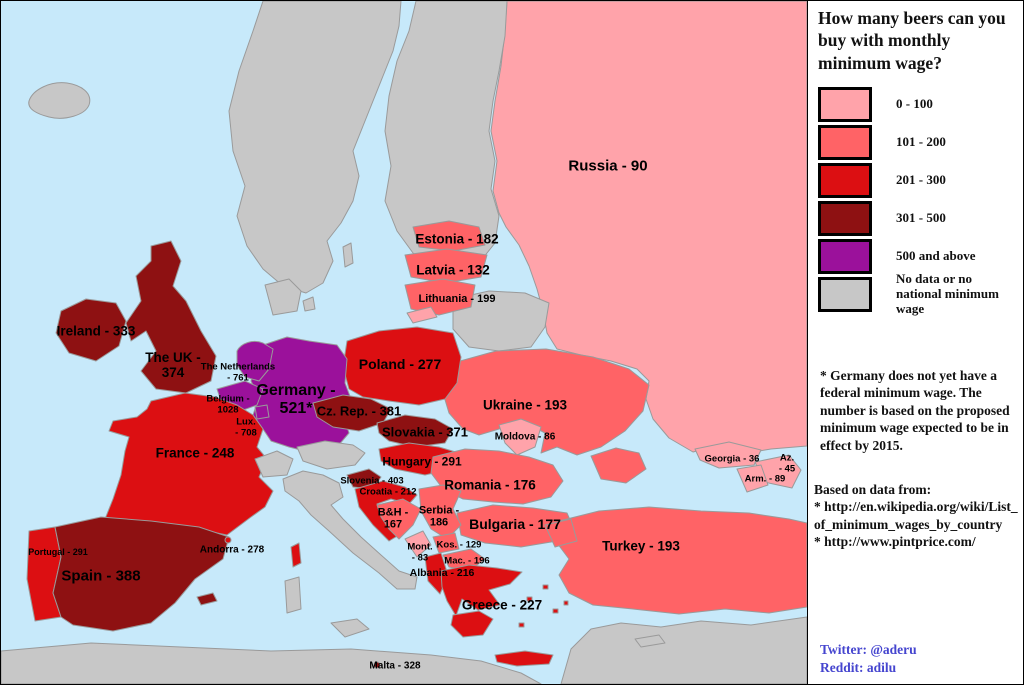 Image resolution: width=1024 pixels, height=685 pixels. Describe the element at coordinates (141, 574) in the screenshot. I see `country-spain-shape` at that location.